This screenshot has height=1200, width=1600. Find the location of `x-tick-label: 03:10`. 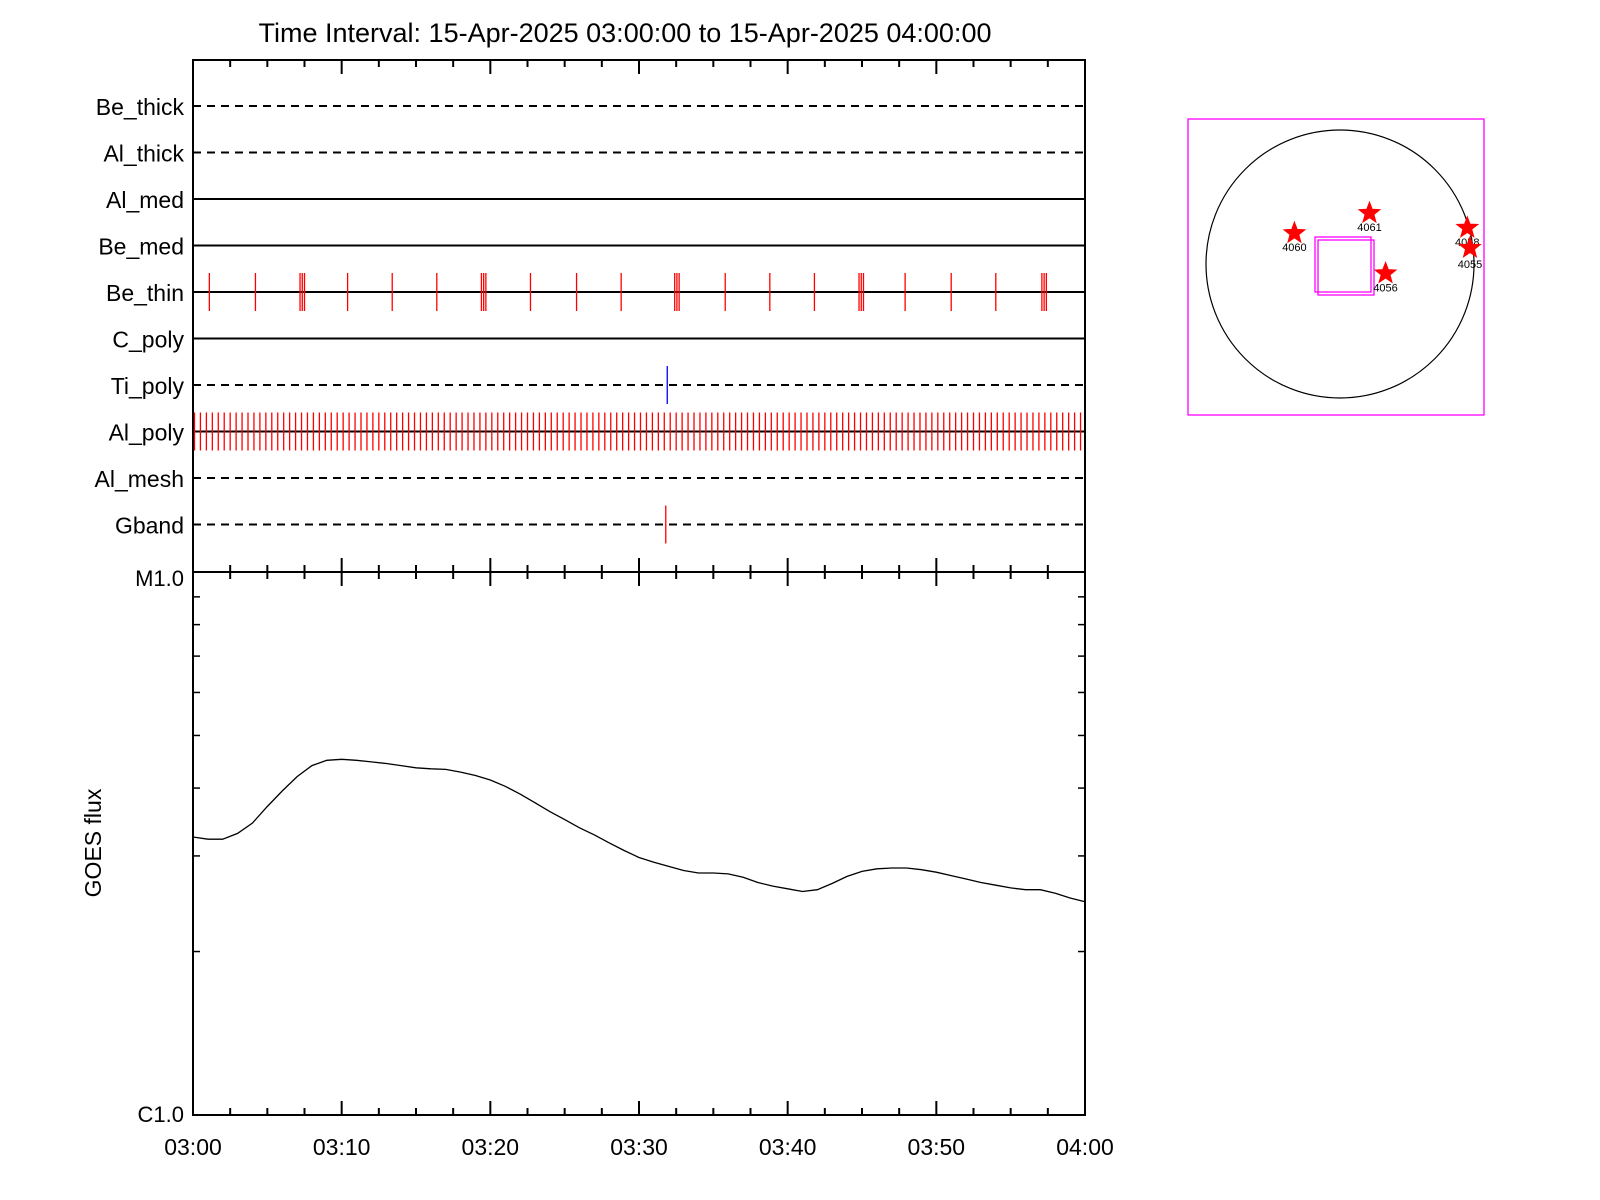

x-tick-label: 03:10 is located at coordinates (342, 1147).